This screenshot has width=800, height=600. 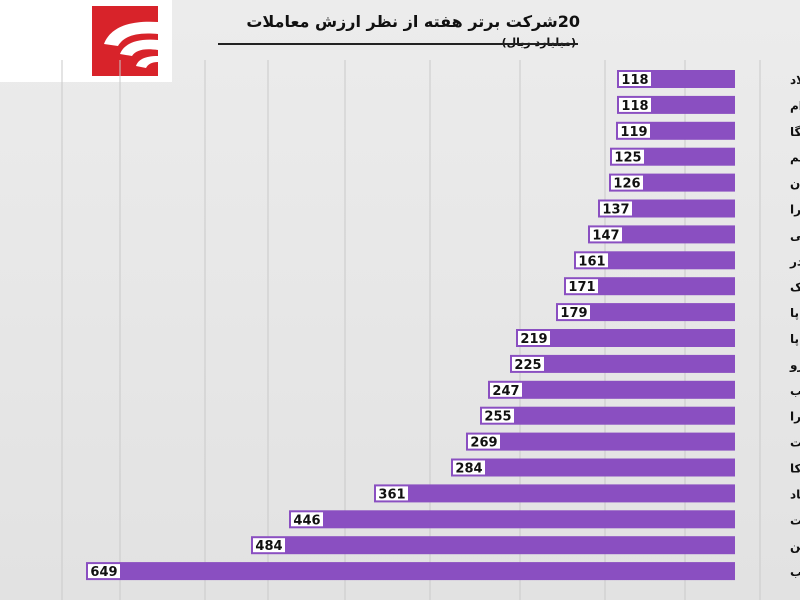 I want to click on value-label: 269, so click(x=483, y=443).